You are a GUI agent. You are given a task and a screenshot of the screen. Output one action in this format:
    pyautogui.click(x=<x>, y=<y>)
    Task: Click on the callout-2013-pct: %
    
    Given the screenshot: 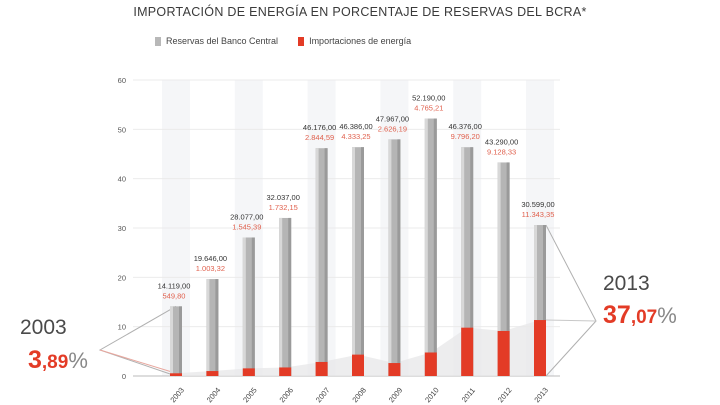 What is the action you would take?
    pyautogui.click(x=667, y=315)
    